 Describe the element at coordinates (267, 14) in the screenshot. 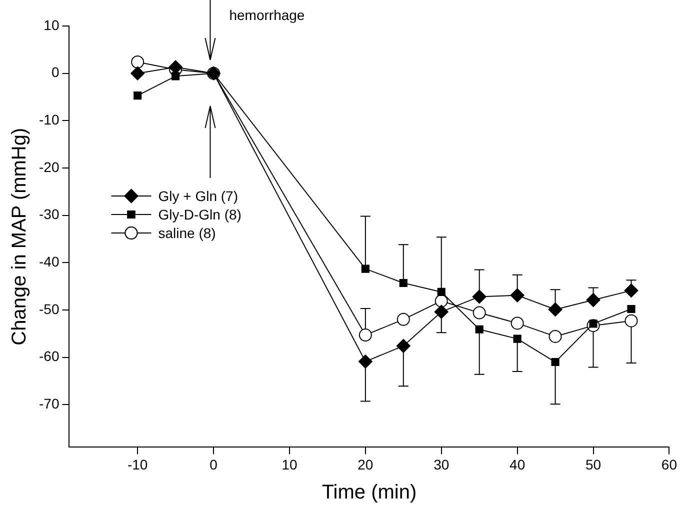

I see `text: hemorrhage` at that location.